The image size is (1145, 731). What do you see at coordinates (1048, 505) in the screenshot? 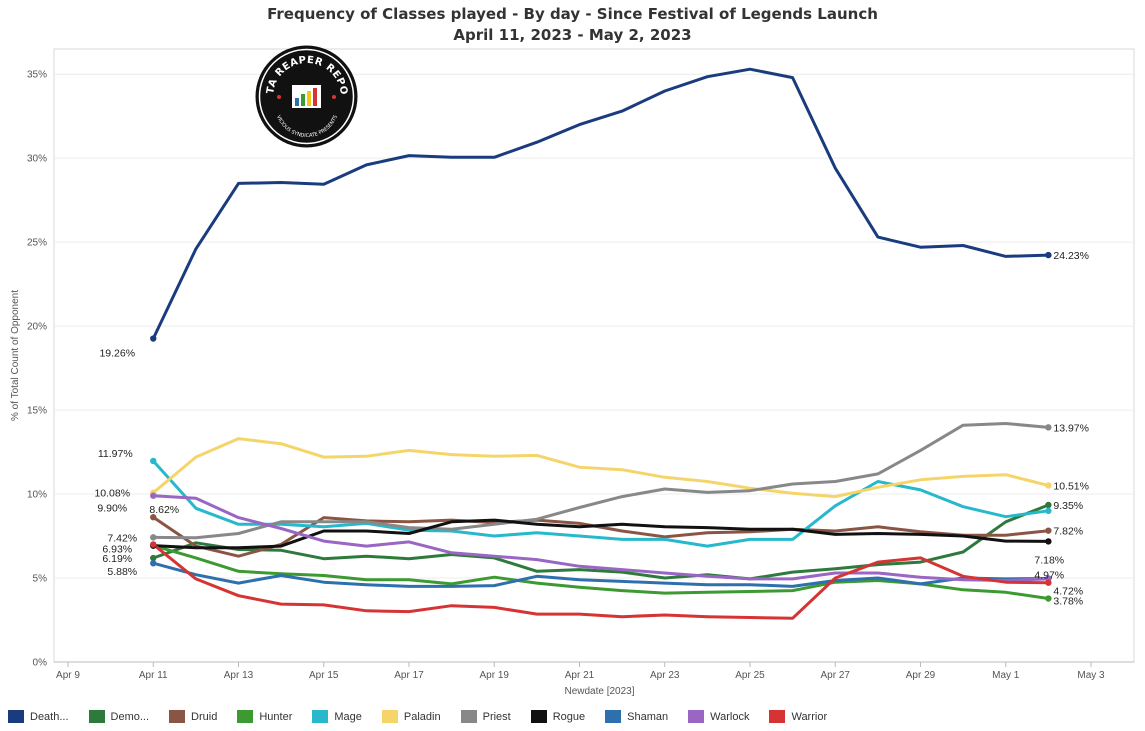
I see `series-end-point-demo` at bounding box center [1048, 505].